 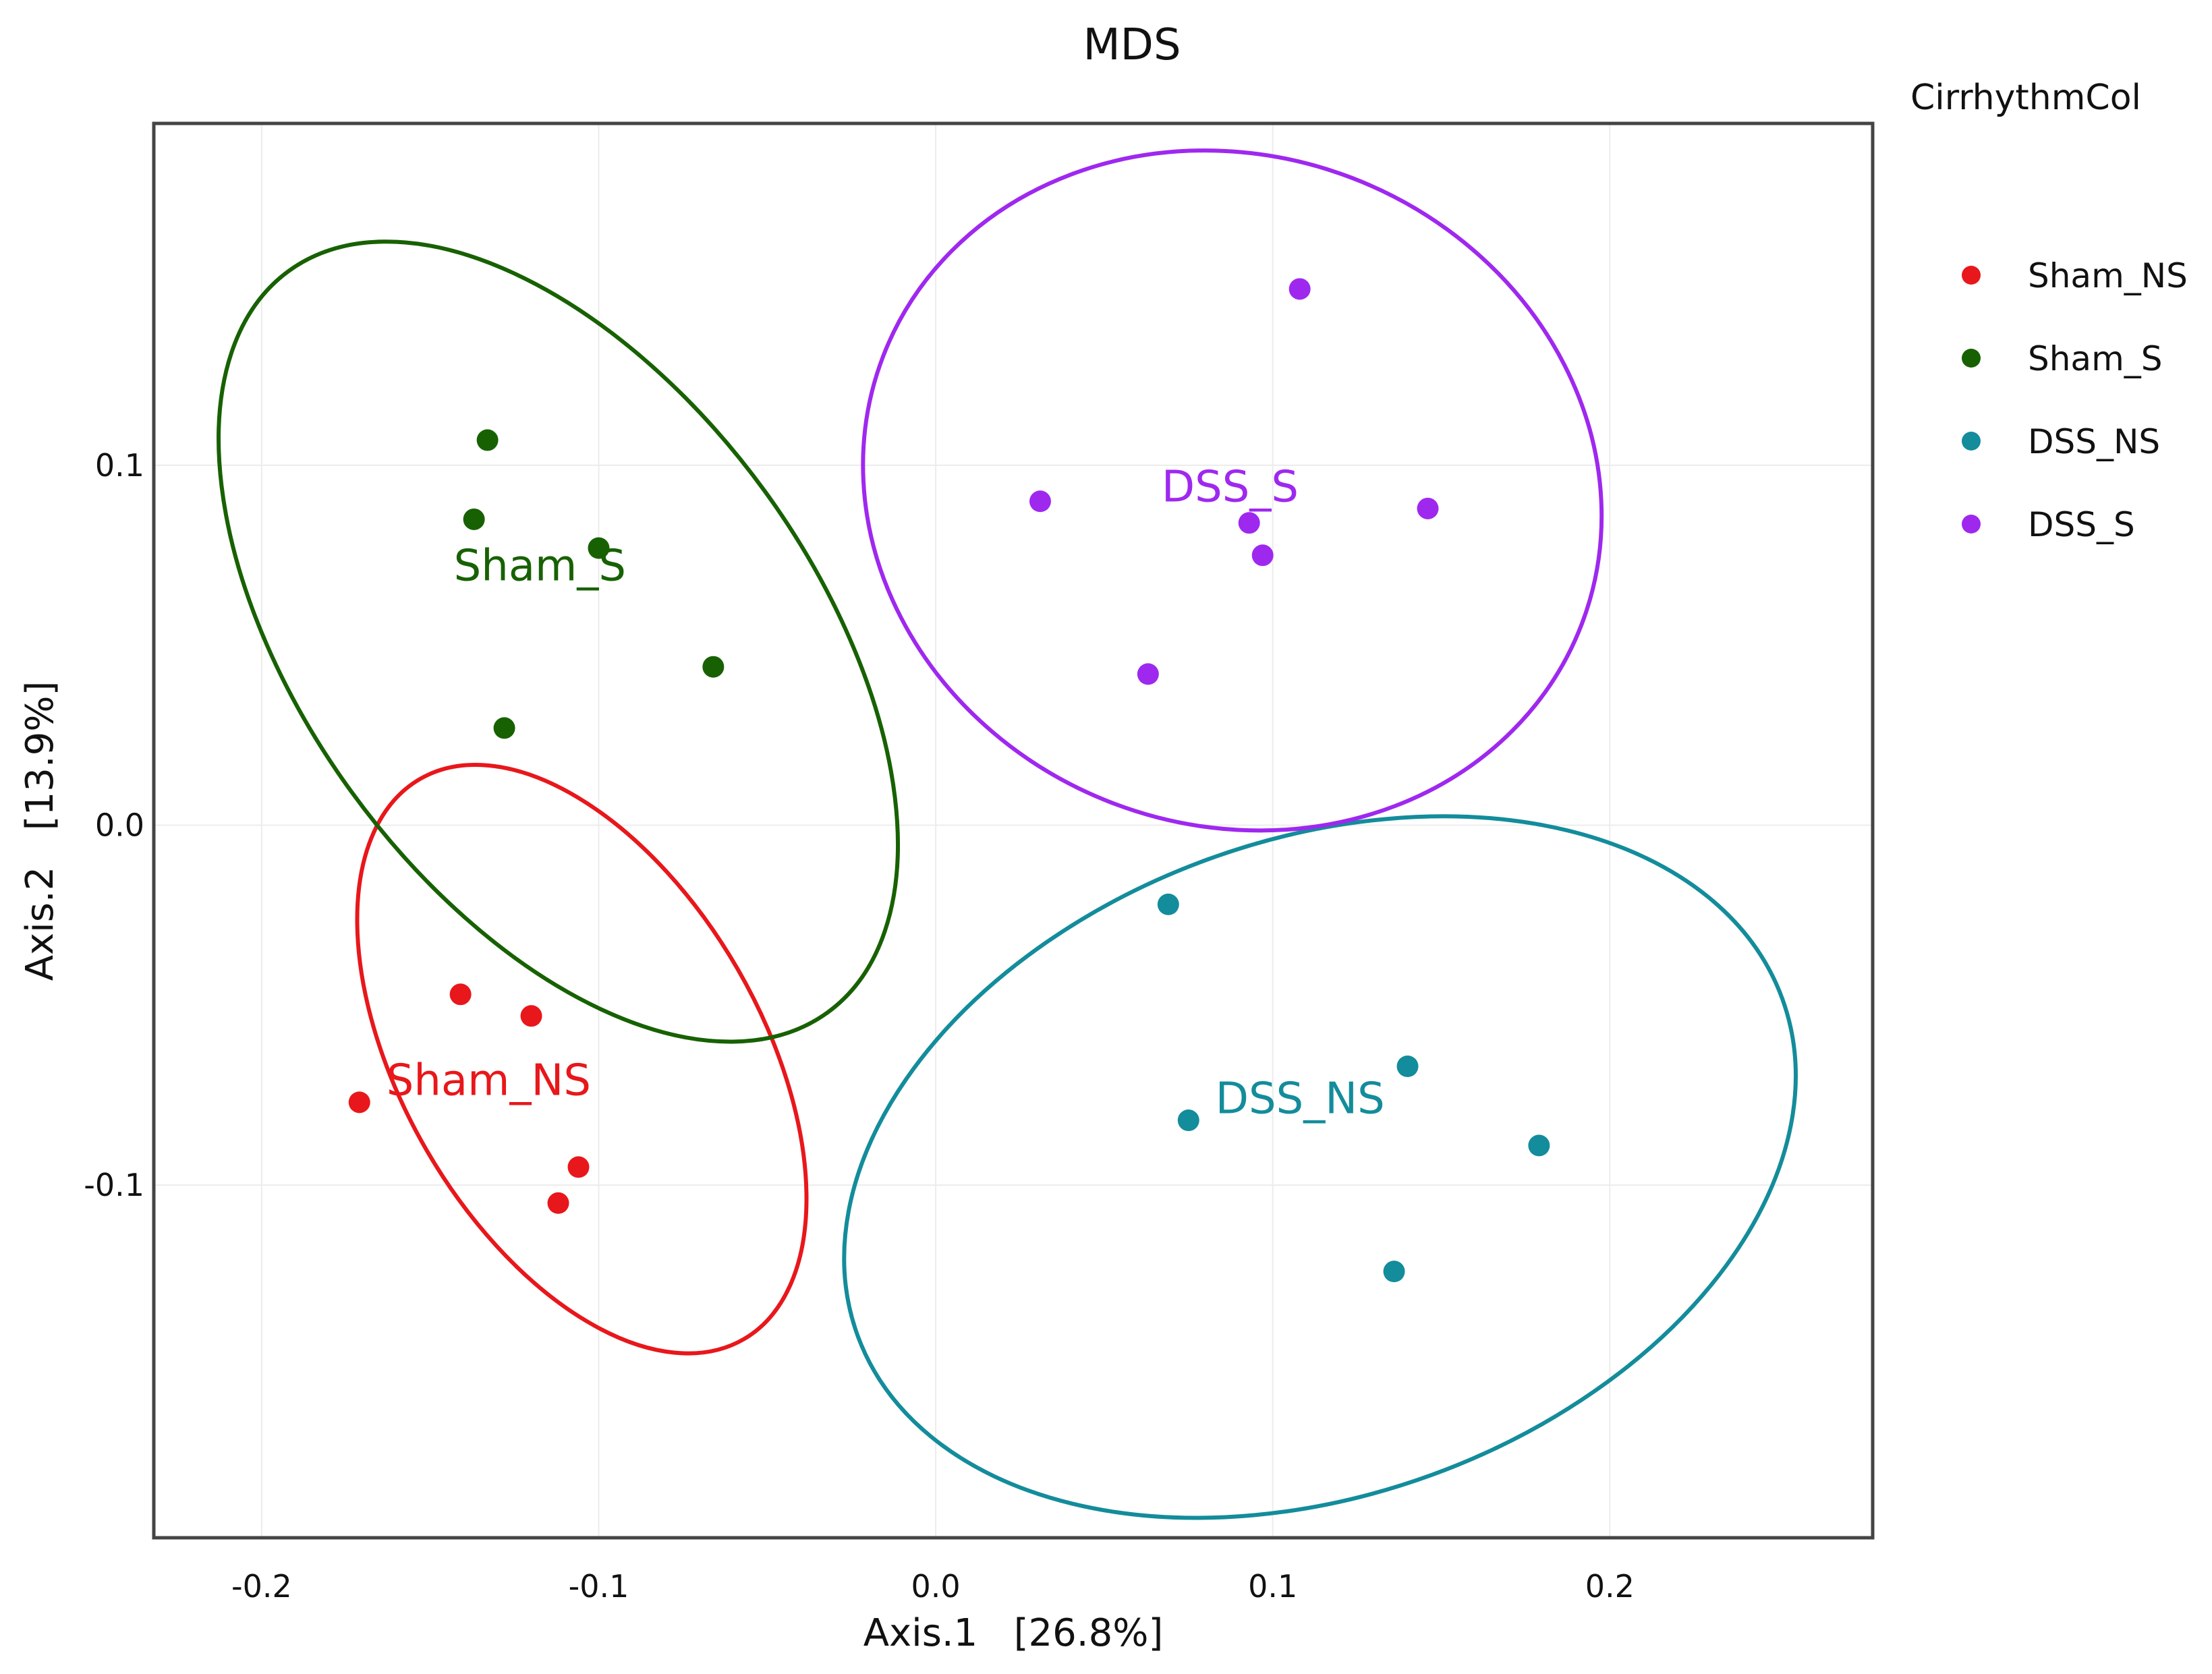 What do you see at coordinates (489, 1081) in the screenshot?
I see `sham-ns-group-label: Sham_NS` at bounding box center [489, 1081].